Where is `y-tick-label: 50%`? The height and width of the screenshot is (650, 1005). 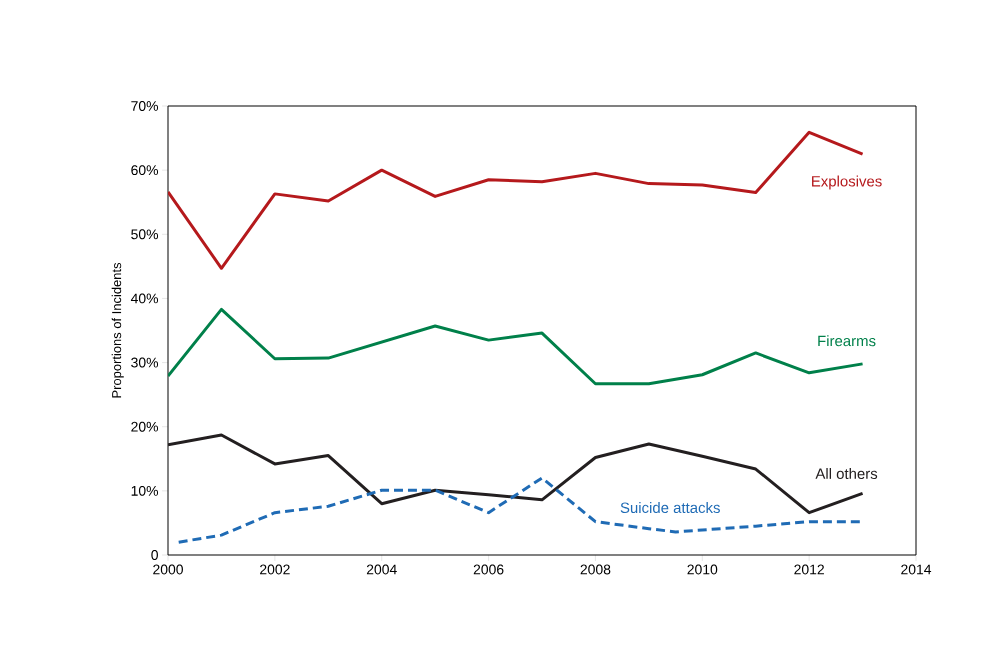 y-tick-label: 50% is located at coordinates (145, 234).